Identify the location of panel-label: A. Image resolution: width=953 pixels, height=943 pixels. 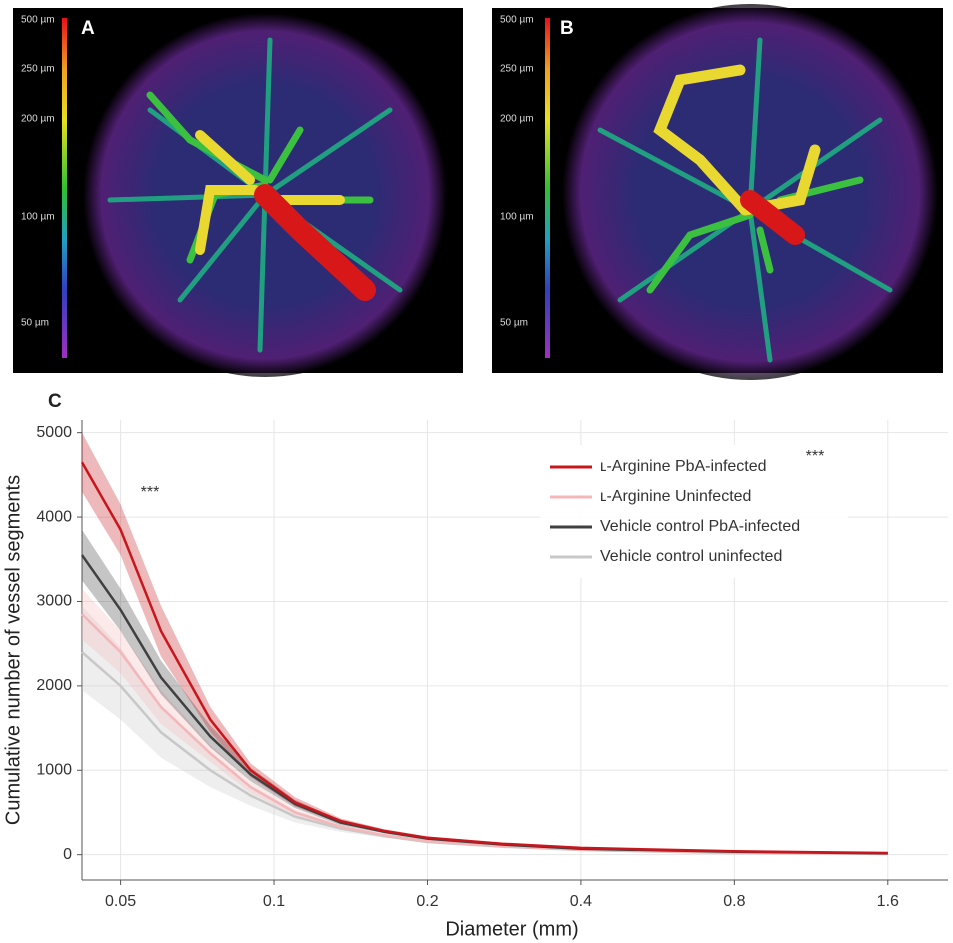
(88, 28).